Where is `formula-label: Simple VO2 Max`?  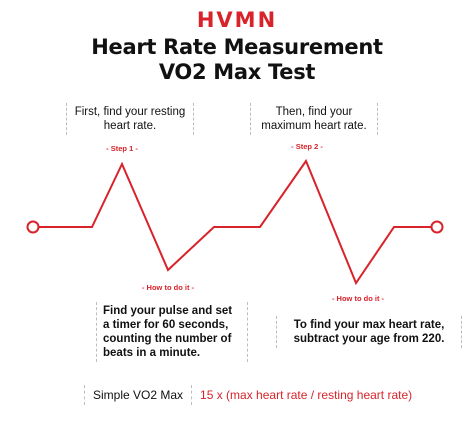 formula-label: Simple VO2 Max is located at coordinates (138, 395).